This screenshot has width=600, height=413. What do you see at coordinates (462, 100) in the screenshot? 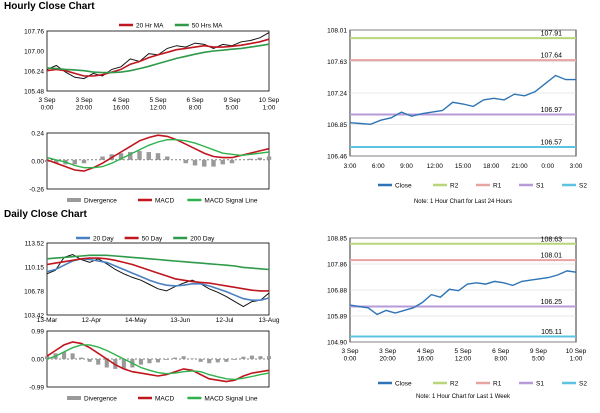
I see `hourly_close-series-close` at bounding box center [462, 100].